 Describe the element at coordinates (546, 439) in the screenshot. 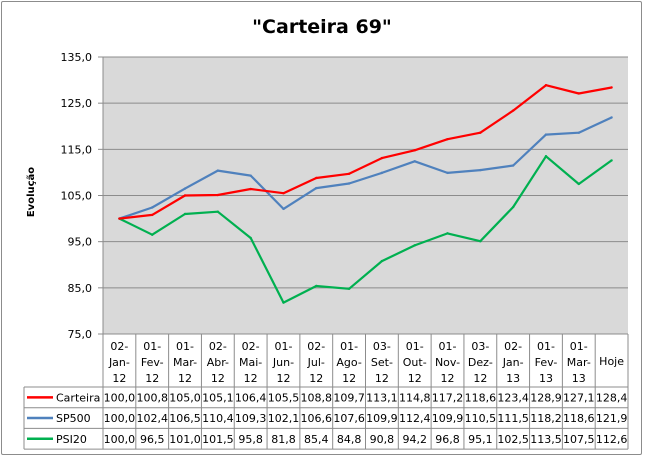

I see `data-table-cell: 113,5` at that location.